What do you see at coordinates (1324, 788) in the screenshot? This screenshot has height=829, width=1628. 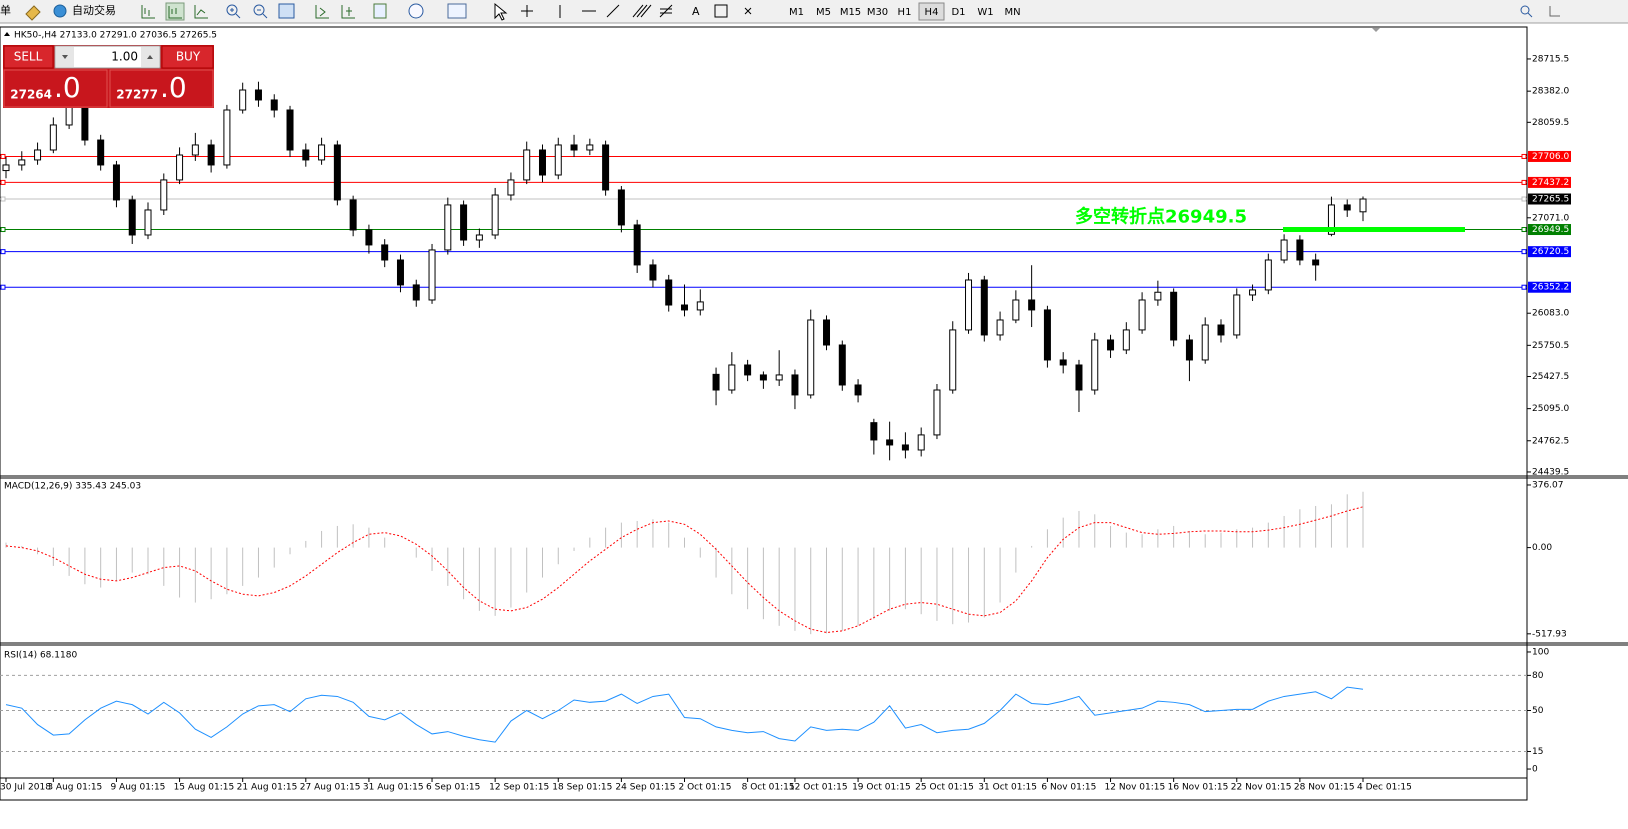 I see `x-tick-label: 28 Nov 01:15` at bounding box center [1324, 788].